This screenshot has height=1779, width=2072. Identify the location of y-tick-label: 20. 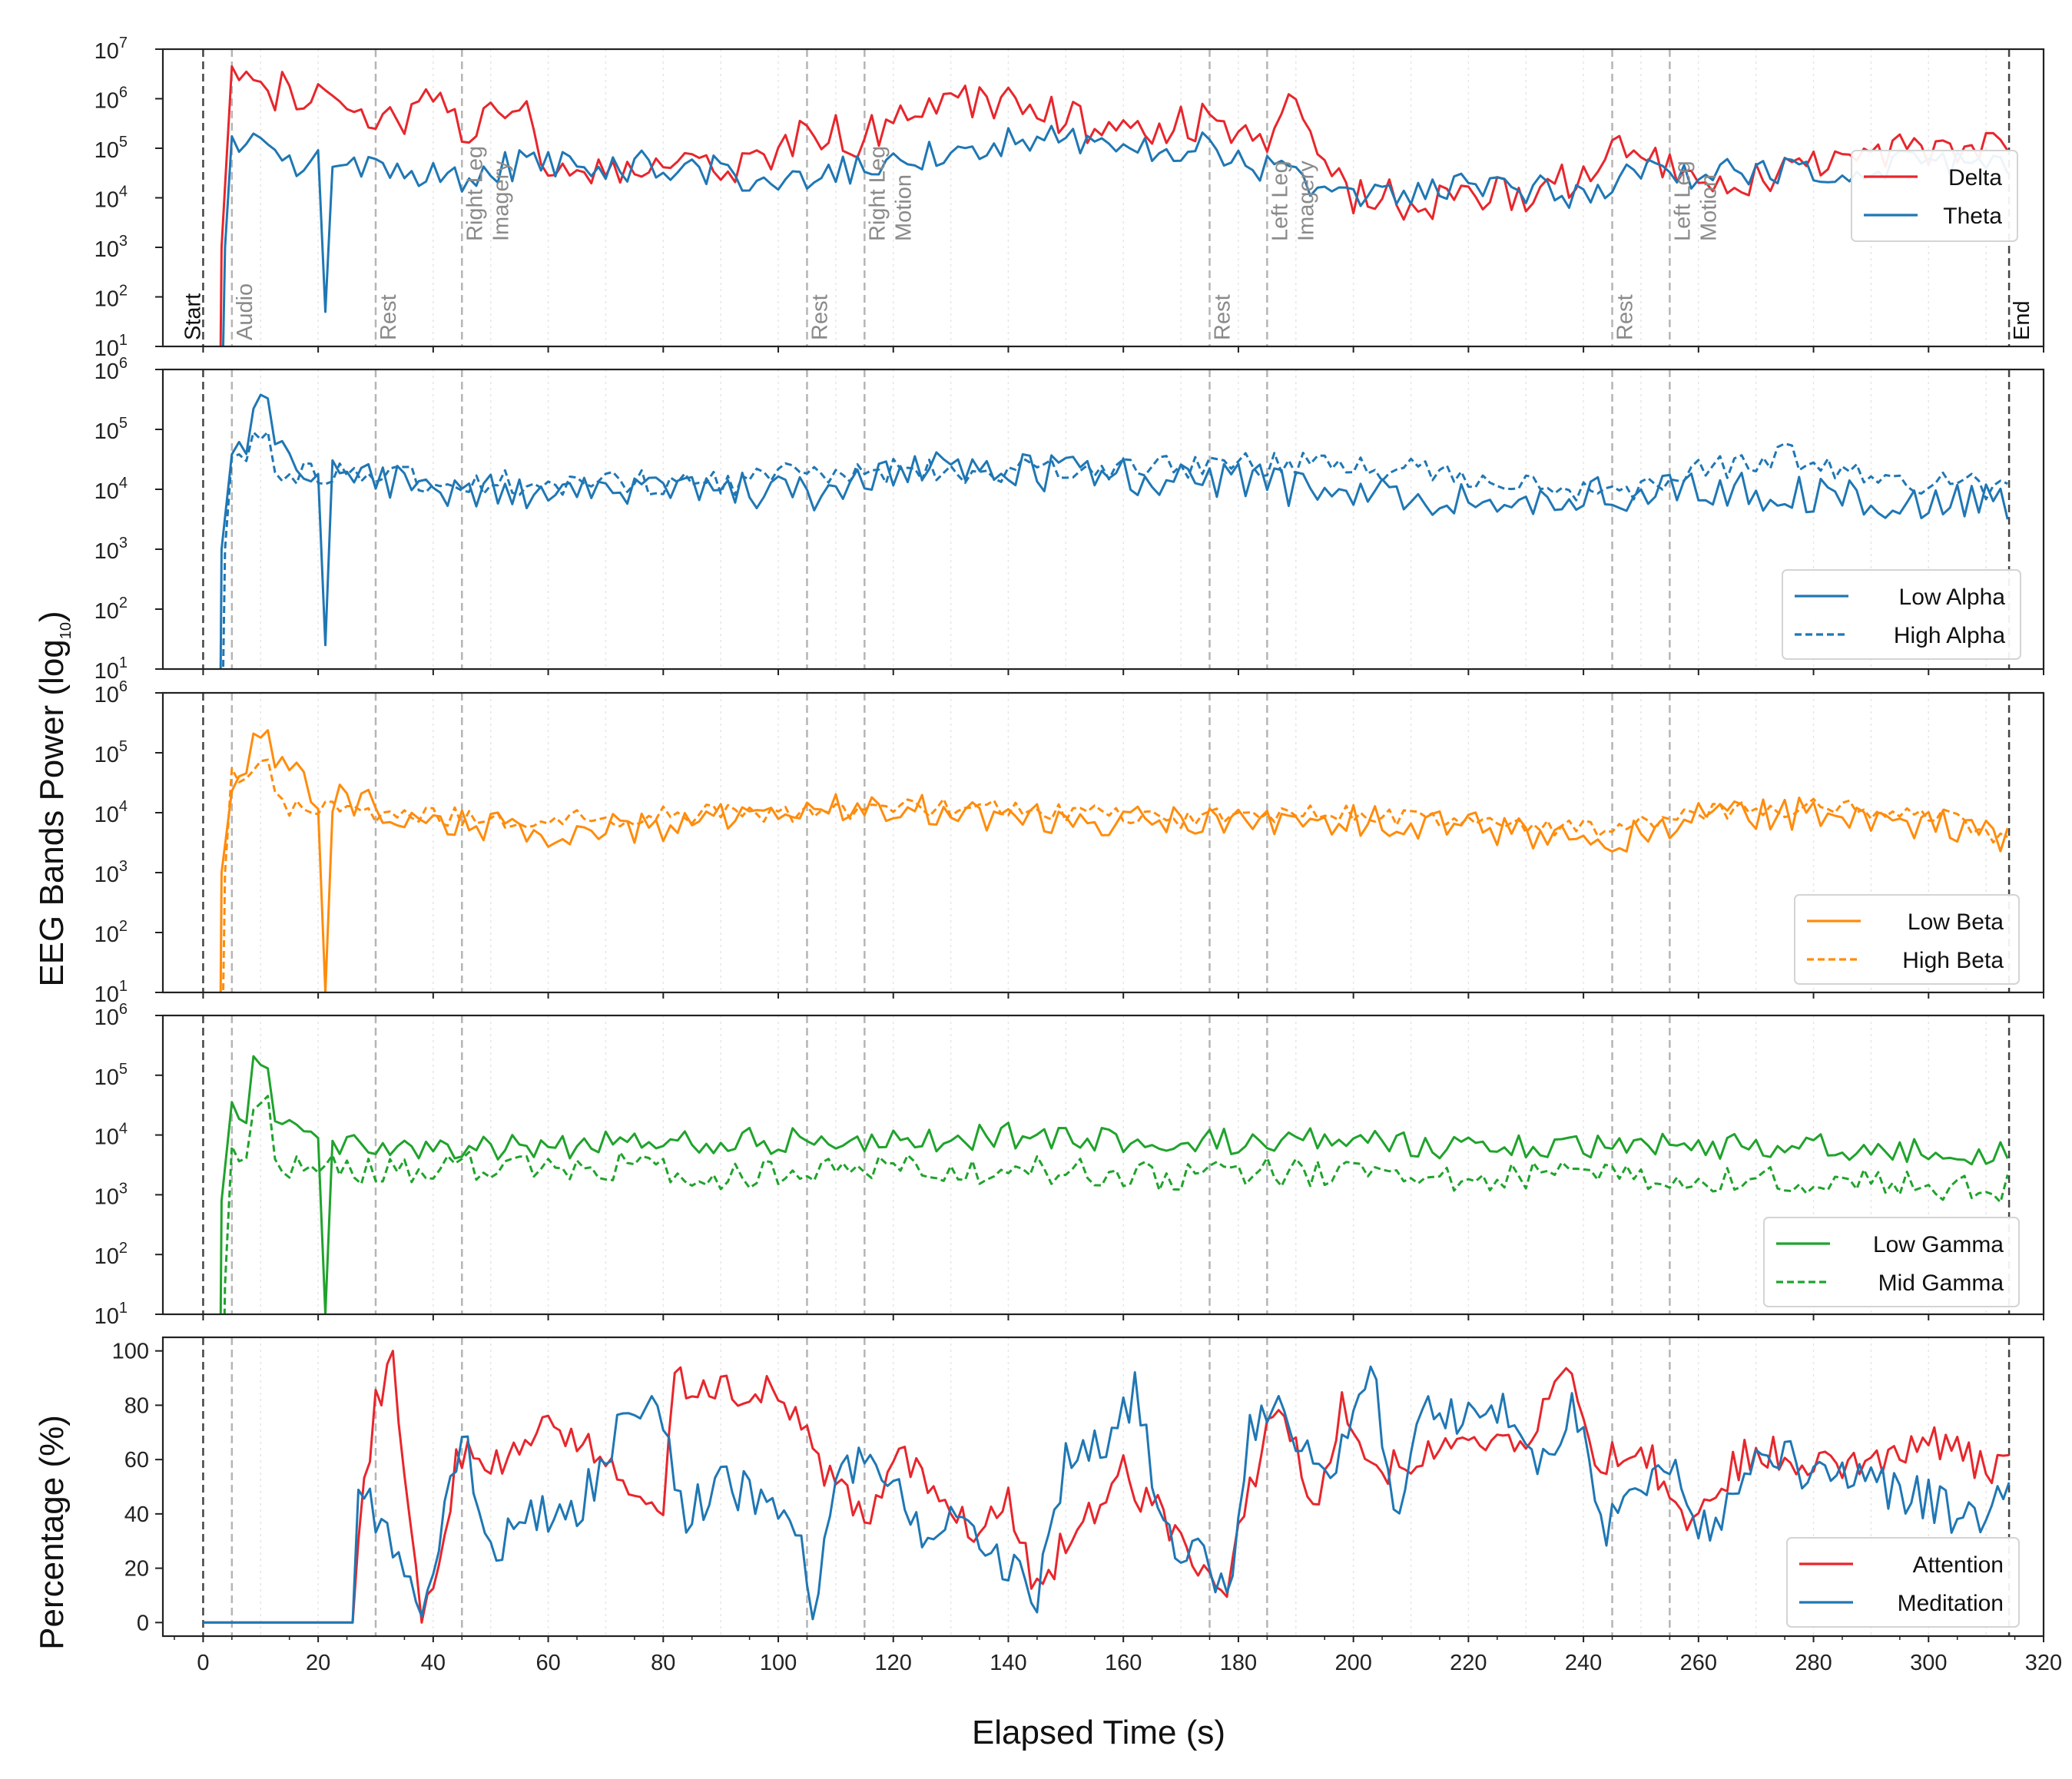
(136, 1569).